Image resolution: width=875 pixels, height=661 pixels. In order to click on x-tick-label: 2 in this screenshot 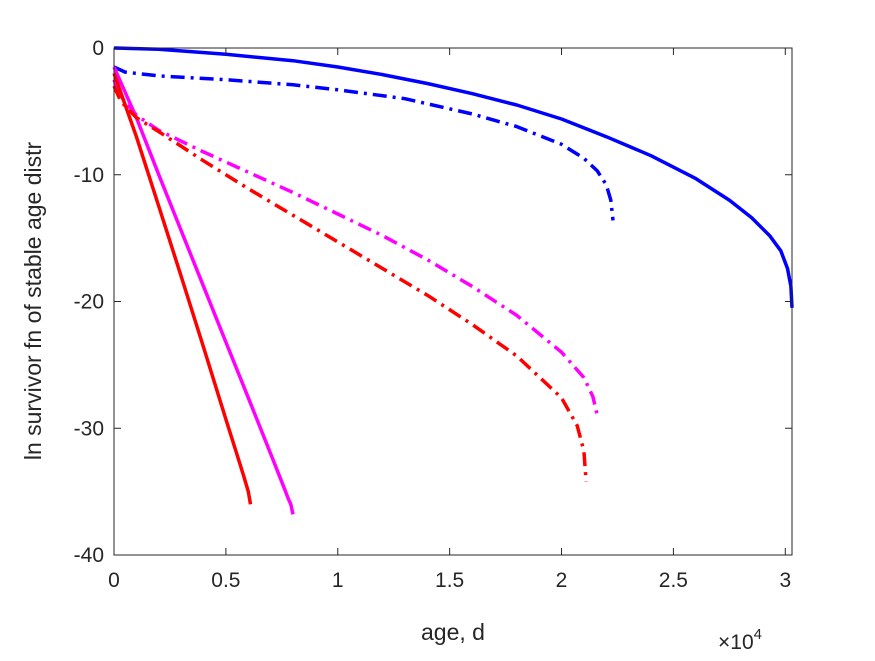, I will do `click(562, 580)`.